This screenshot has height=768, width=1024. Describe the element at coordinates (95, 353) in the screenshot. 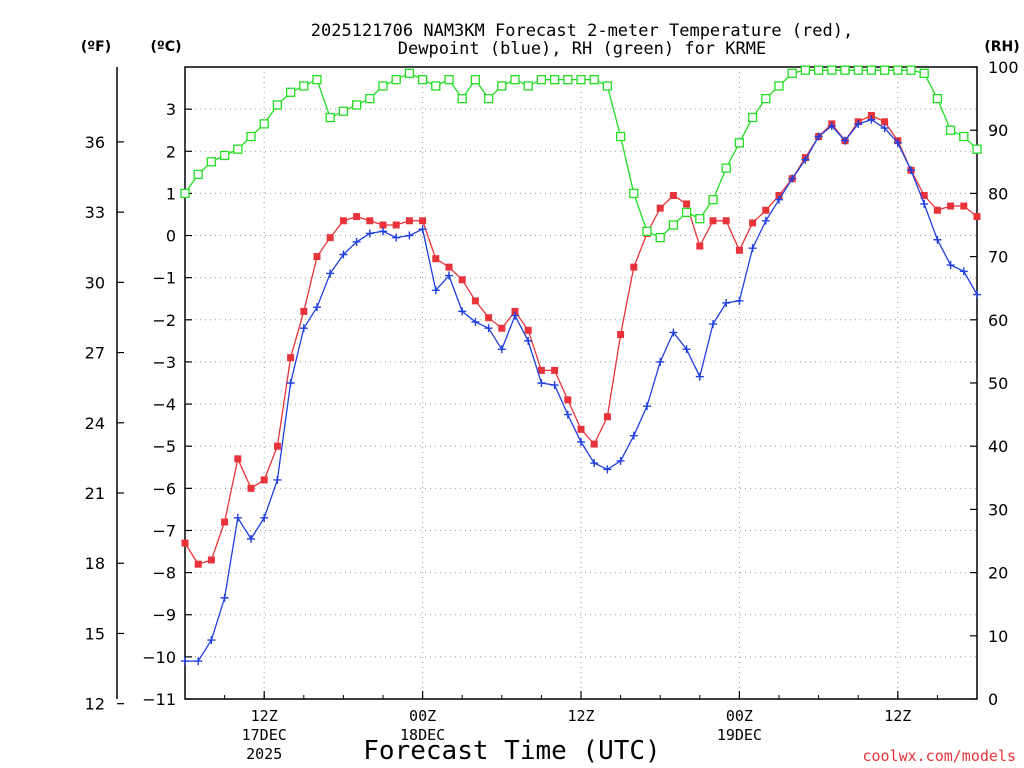

I see `fahrenheit-tick-label: 27` at that location.